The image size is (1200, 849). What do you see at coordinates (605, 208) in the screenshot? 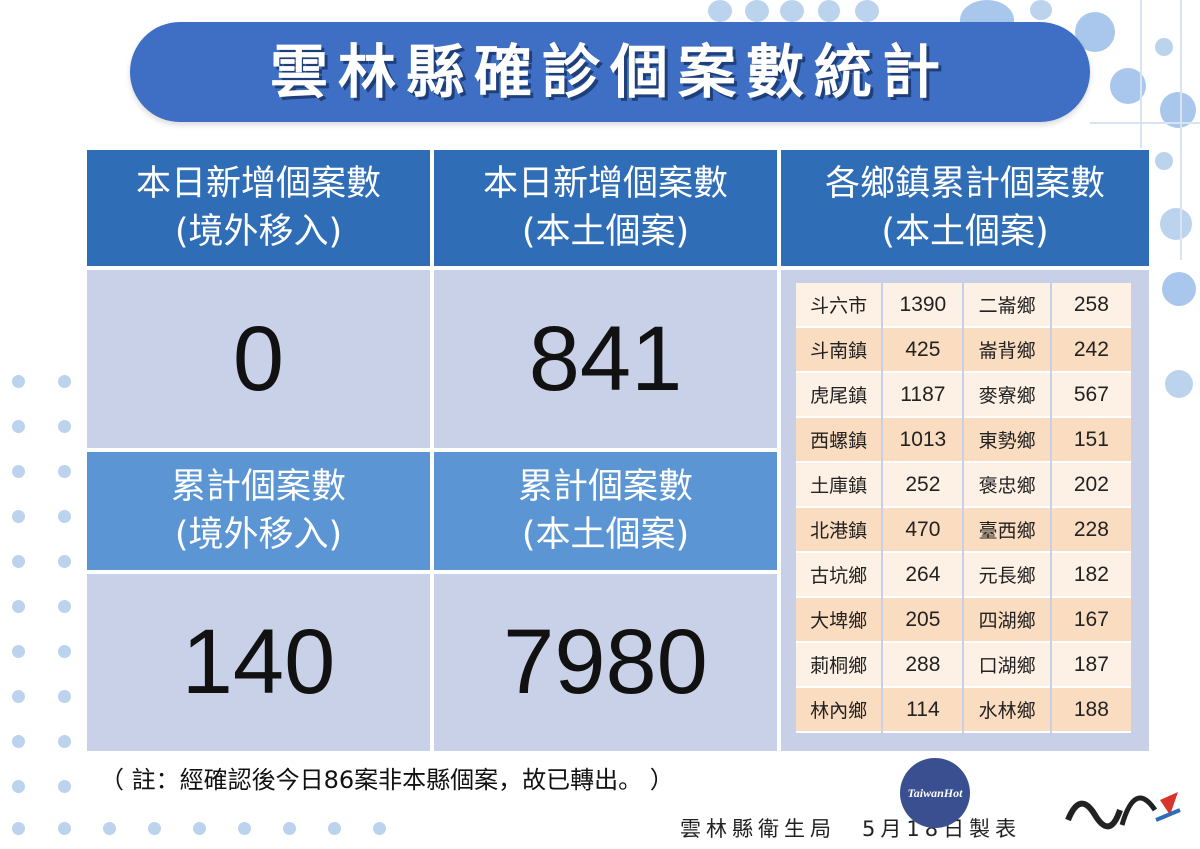
I see `daily-local-header: 本日新增個案數 (本土個案)` at bounding box center [605, 208].